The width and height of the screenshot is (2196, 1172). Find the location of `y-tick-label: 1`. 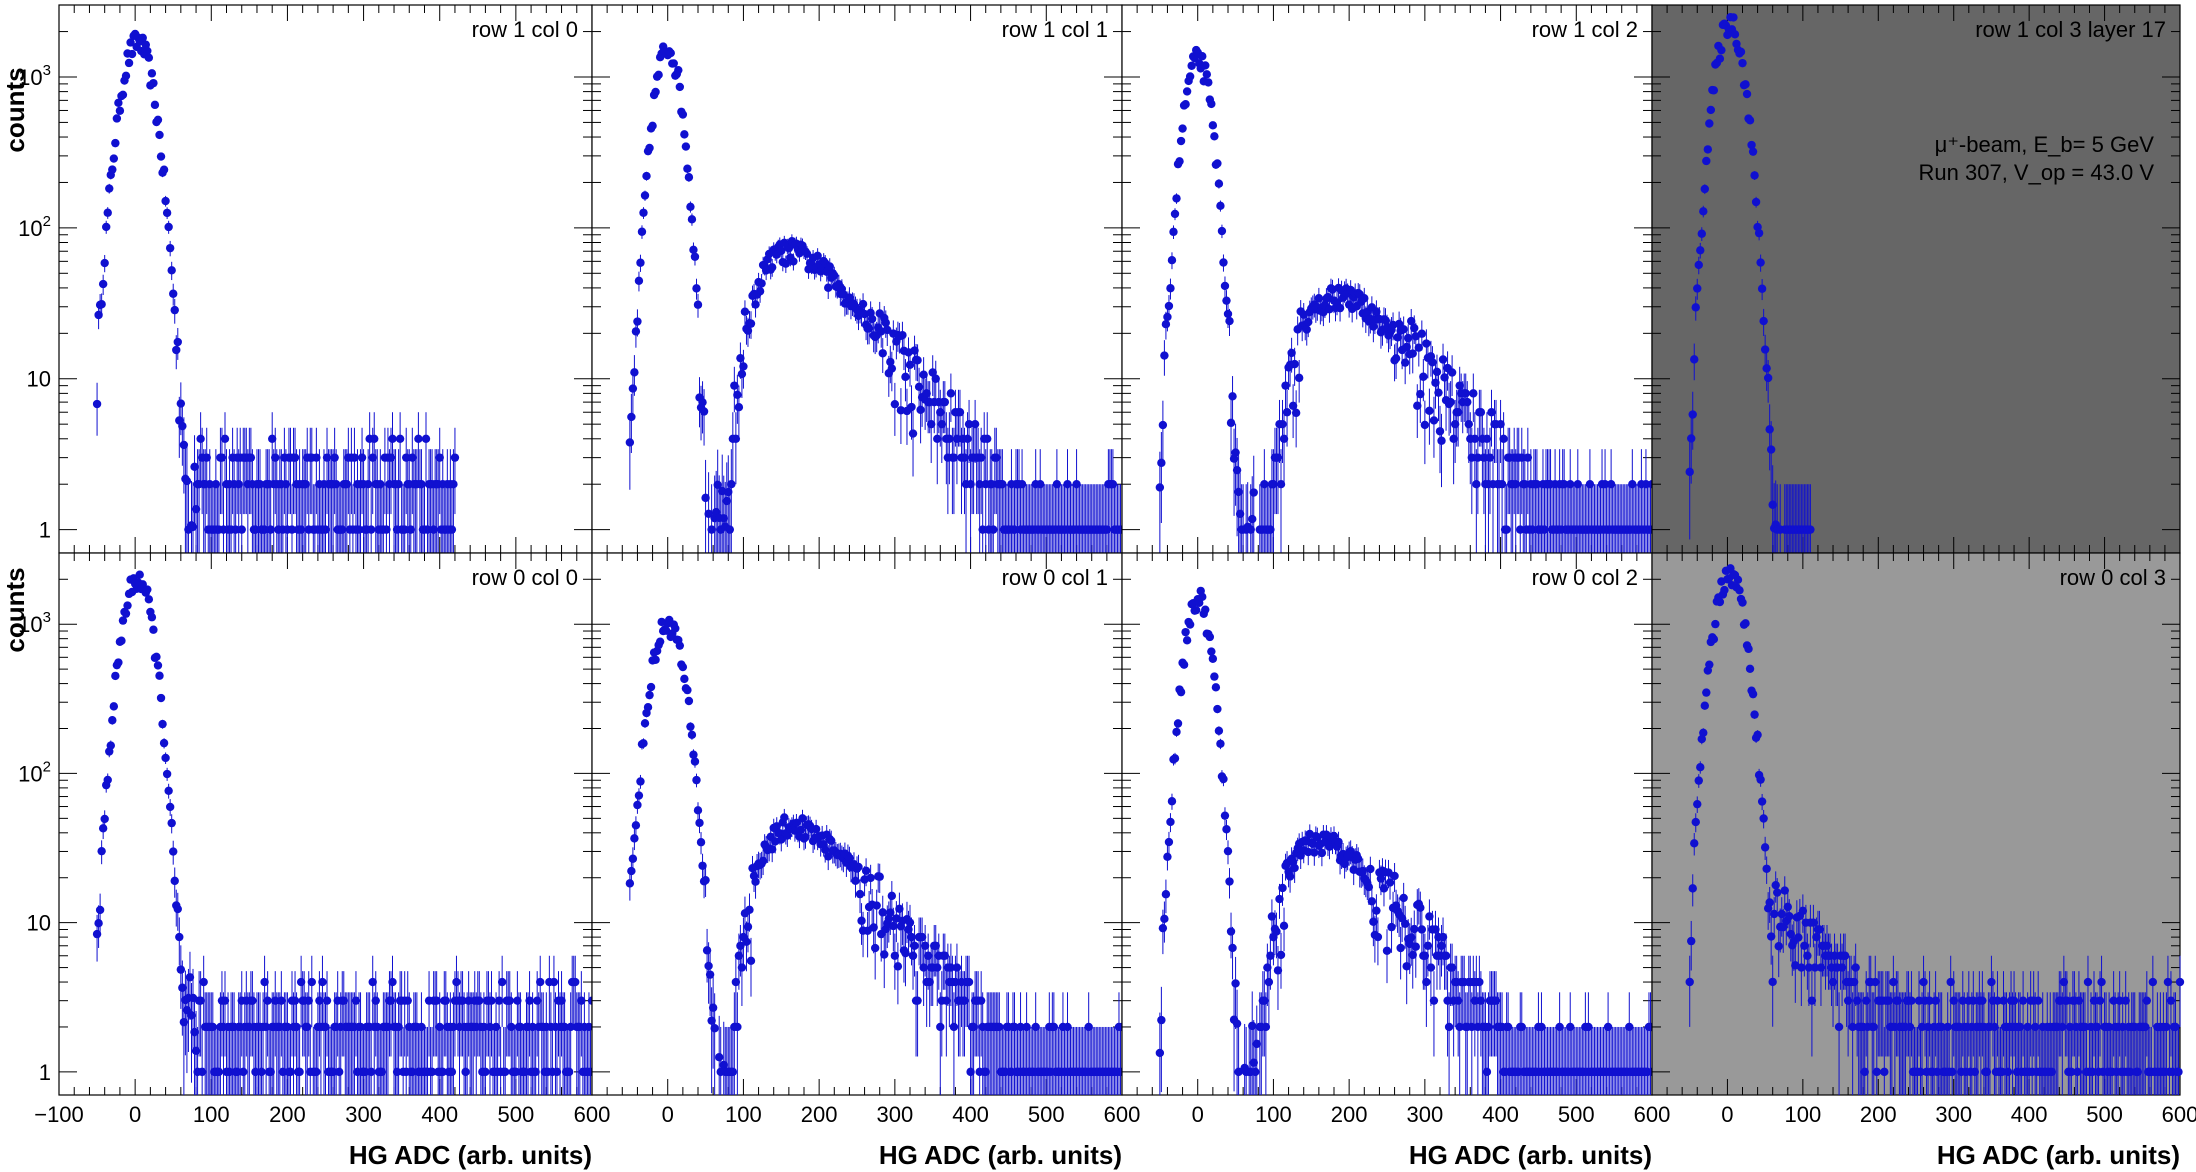

y-tick-label: 1 is located at coordinates (45, 530).